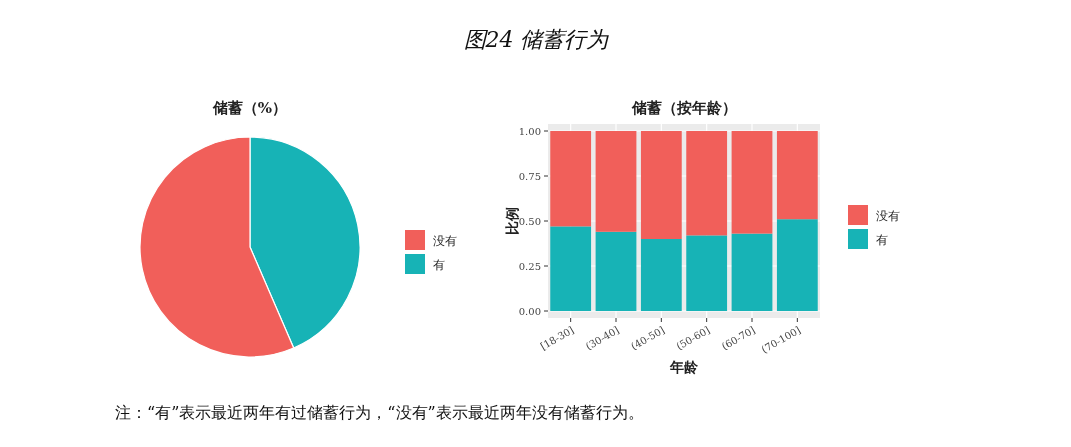 The width and height of the screenshot is (1071, 447). I want to click on text: 注：“有”表示最近两年有过储蓄行为，“没有”表示最近两年没有储蓄行为。, so click(379, 412).